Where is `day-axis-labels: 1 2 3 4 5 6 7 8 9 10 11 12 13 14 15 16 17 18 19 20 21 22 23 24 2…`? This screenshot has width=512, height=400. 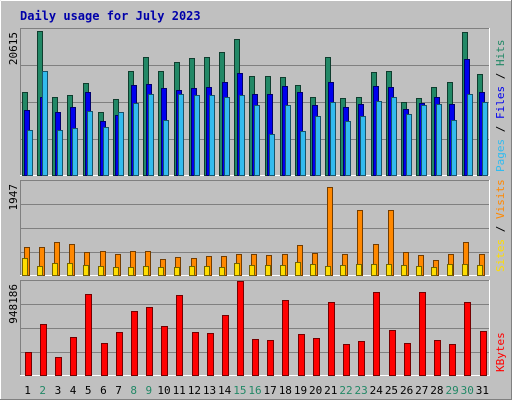
day-axis-labels: 1 2 3 4 5 6 7 8 9 10 11 12 13 14 15 16 17 18 19 20 21 22 23 24 2… is located at coordinates (256, 390).